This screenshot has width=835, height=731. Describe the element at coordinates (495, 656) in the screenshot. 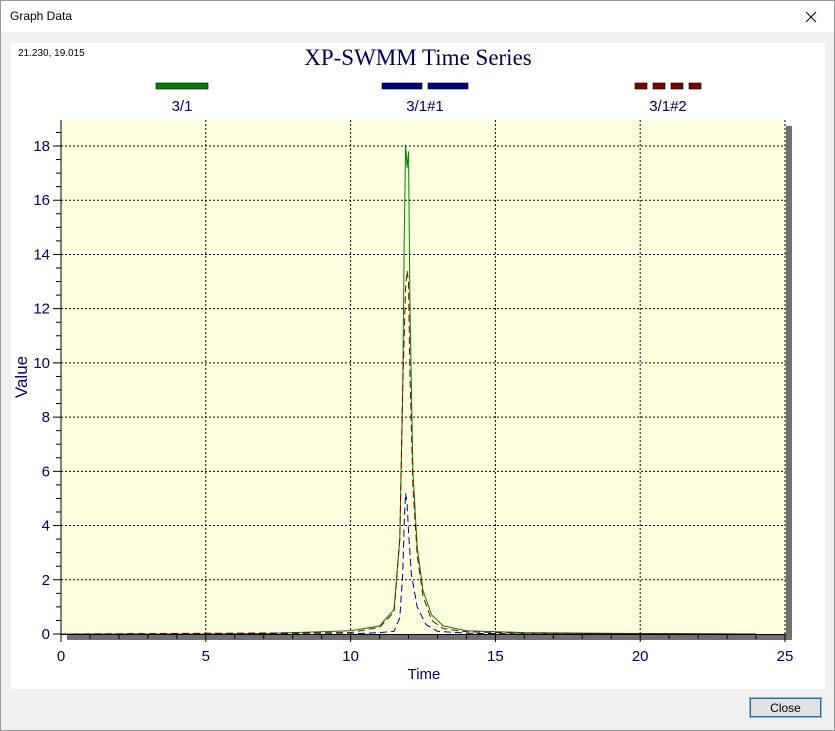

I see `x-tick-label: 15` at that location.